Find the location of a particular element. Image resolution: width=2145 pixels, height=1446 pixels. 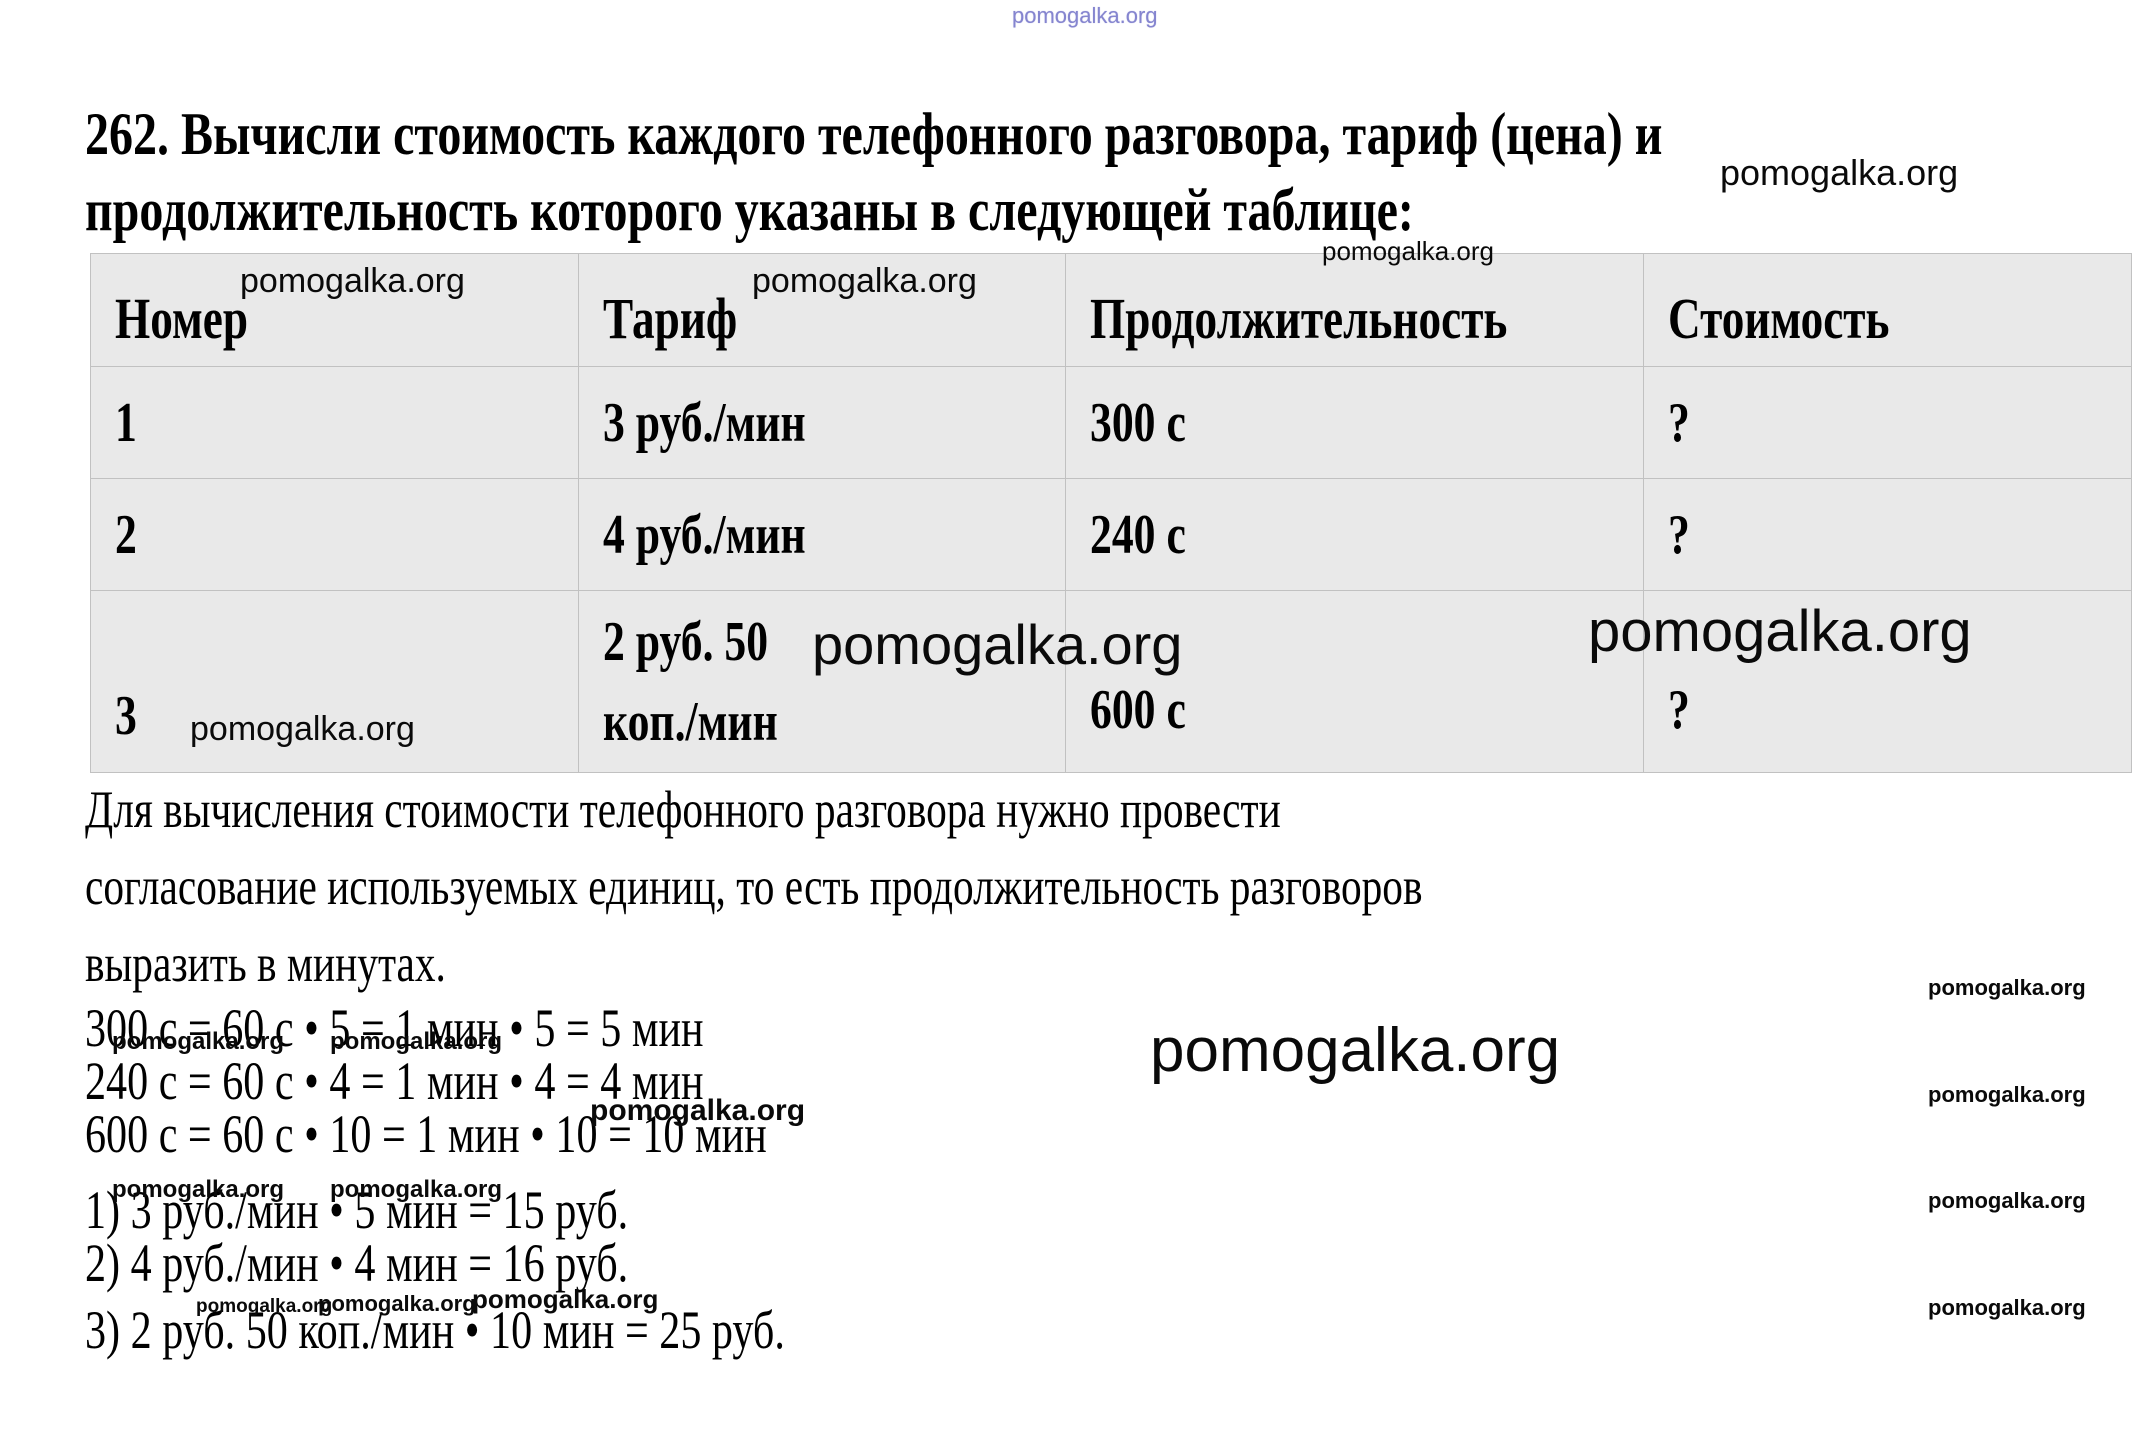

table-row2-tariff: 4 руб./мин is located at coordinates (822, 535).